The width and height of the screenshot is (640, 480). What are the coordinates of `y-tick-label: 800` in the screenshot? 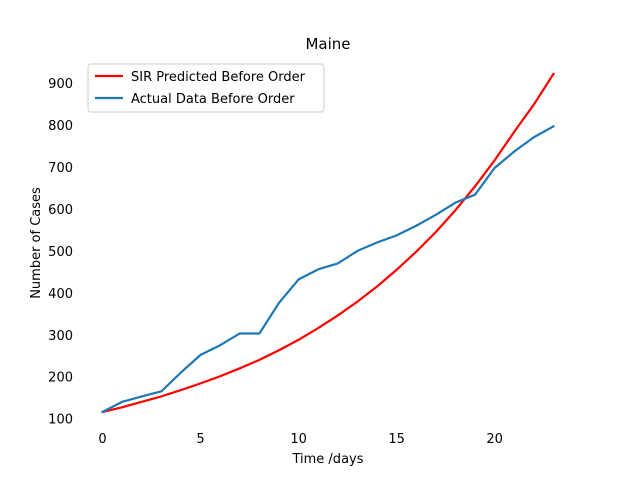 It's located at (60, 126).